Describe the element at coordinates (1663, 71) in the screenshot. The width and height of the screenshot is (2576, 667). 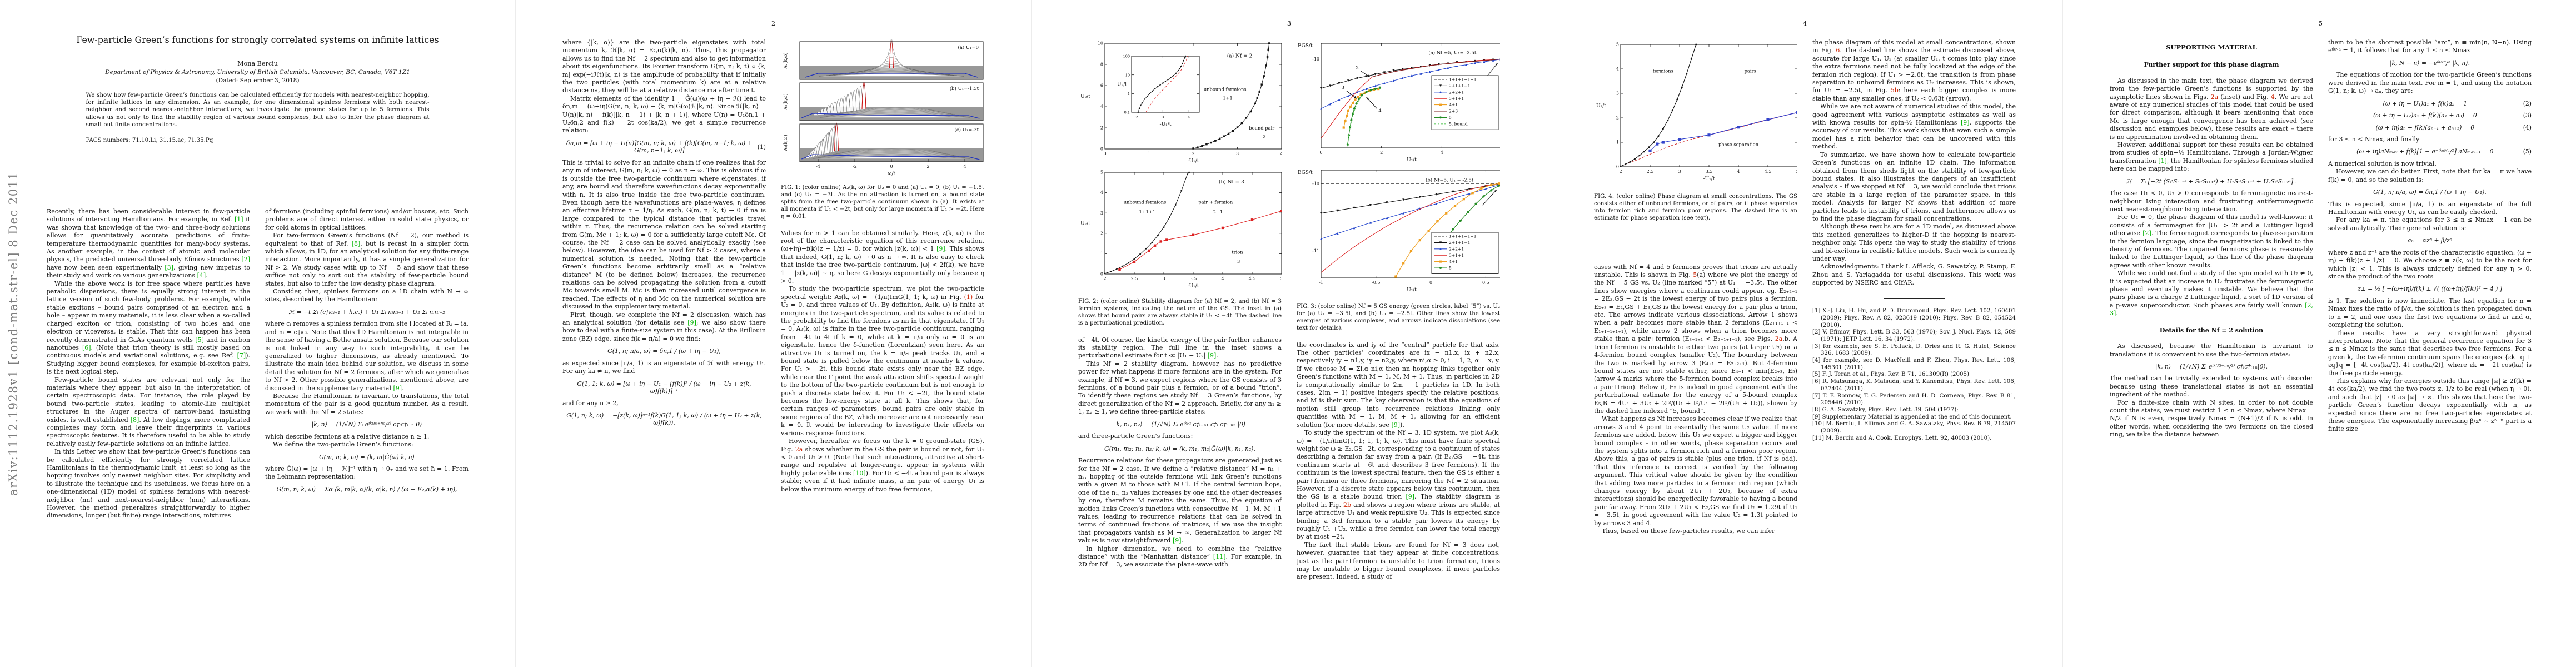
I see `plot-annotation: fermions` at that location.